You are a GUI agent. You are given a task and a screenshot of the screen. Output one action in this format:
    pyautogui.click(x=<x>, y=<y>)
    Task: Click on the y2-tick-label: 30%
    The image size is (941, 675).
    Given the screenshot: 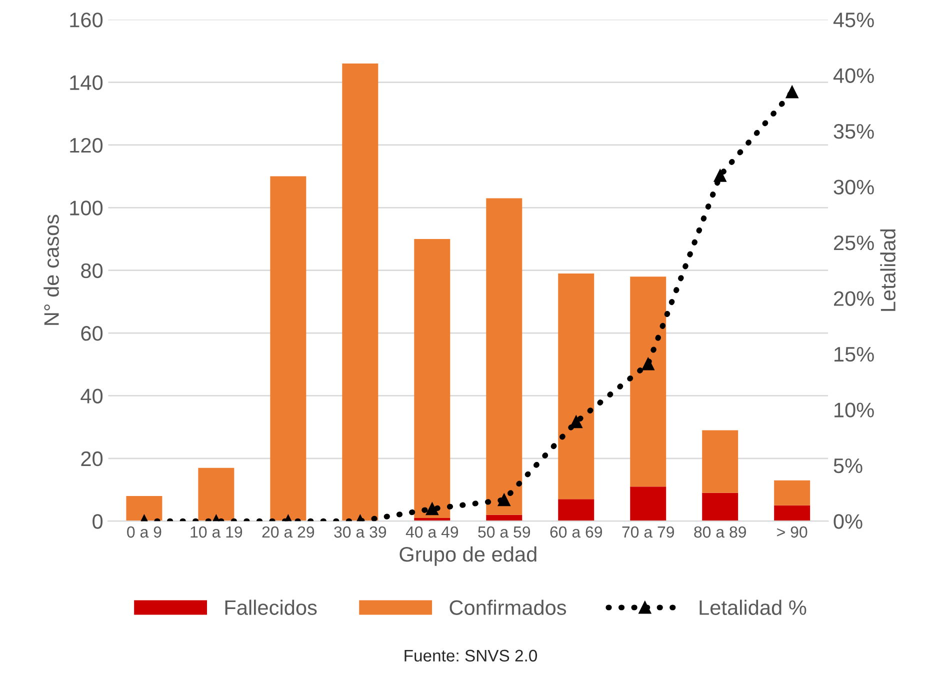 What is the action you would take?
    pyautogui.click(x=854, y=187)
    